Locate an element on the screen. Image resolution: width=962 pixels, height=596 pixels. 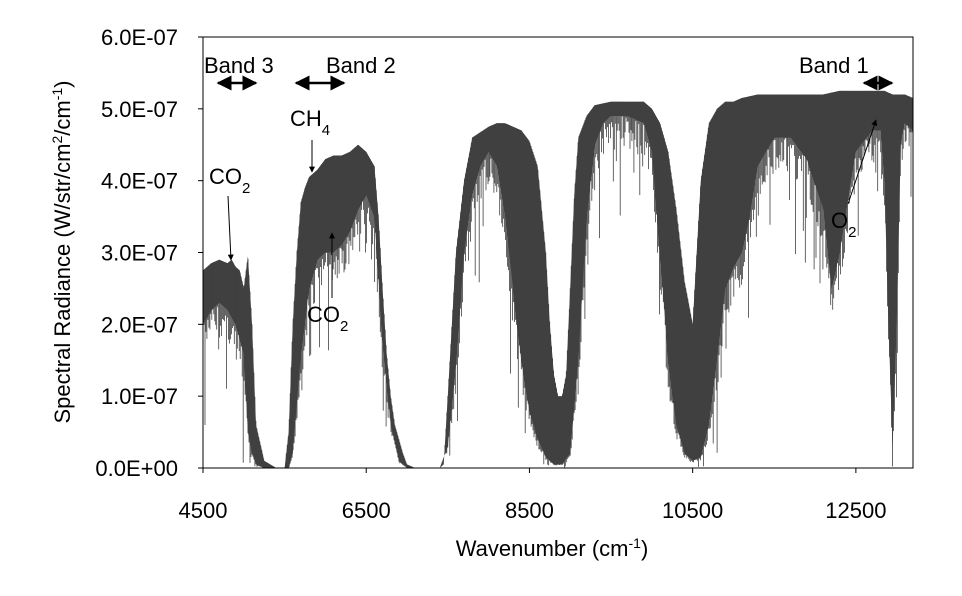
ch4-annotation: CH4 is located at coordinates (310, 139).